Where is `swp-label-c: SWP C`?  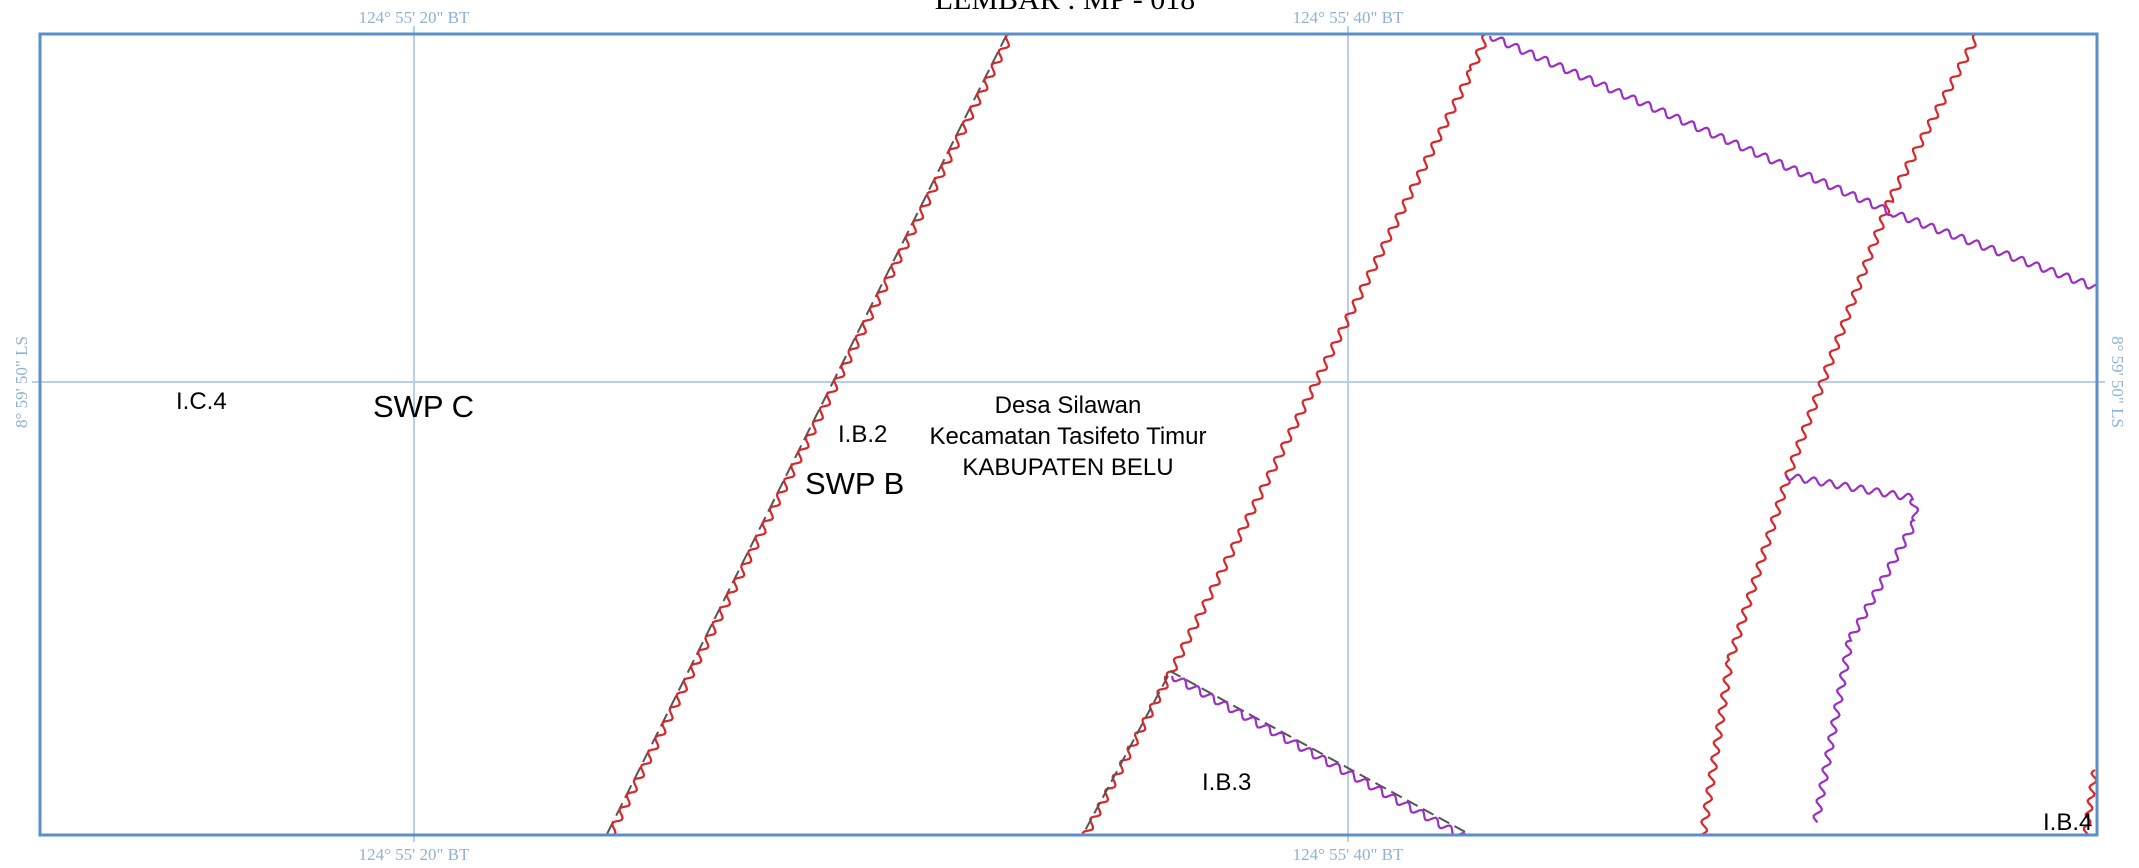
swp-label-c: SWP C is located at coordinates (423, 406).